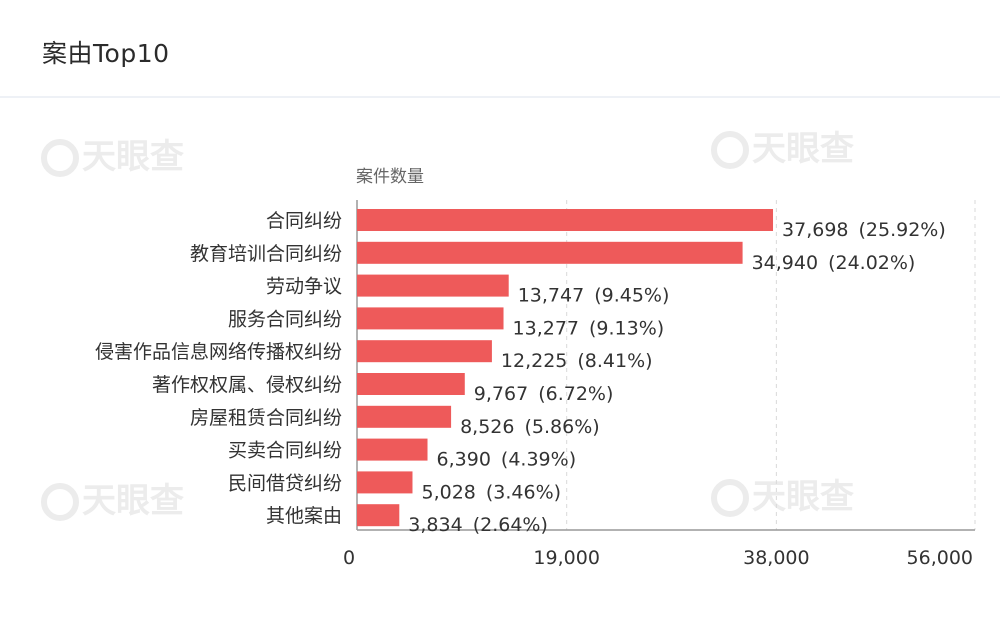 This screenshot has height=637, width=1000. What do you see at coordinates (538, 460) in the screenshot?
I see `value-percent: (4.39%)` at bounding box center [538, 460].